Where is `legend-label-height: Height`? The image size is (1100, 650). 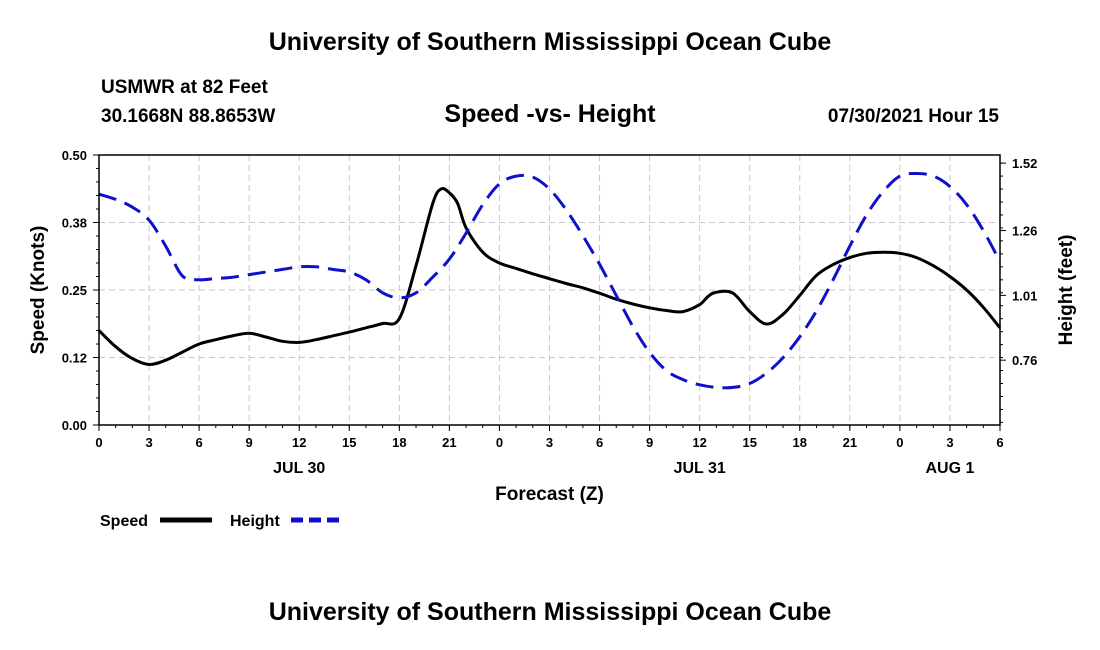
legend-label-height: Height is located at coordinates (255, 521).